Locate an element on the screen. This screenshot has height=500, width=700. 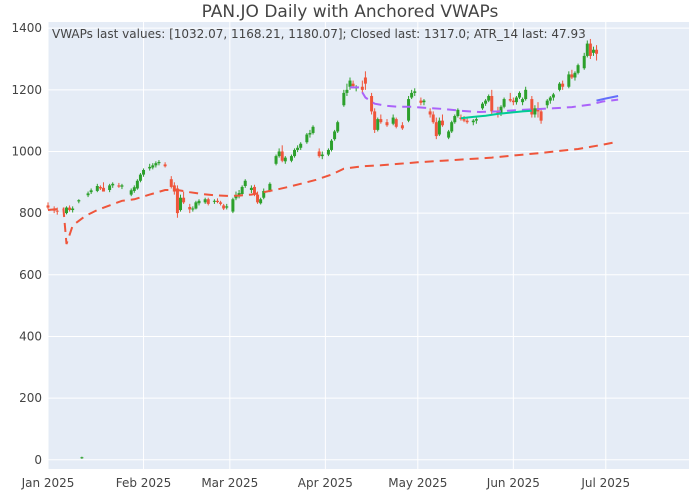
x-tick-label: Mar 2025 is located at coordinates (229, 483).